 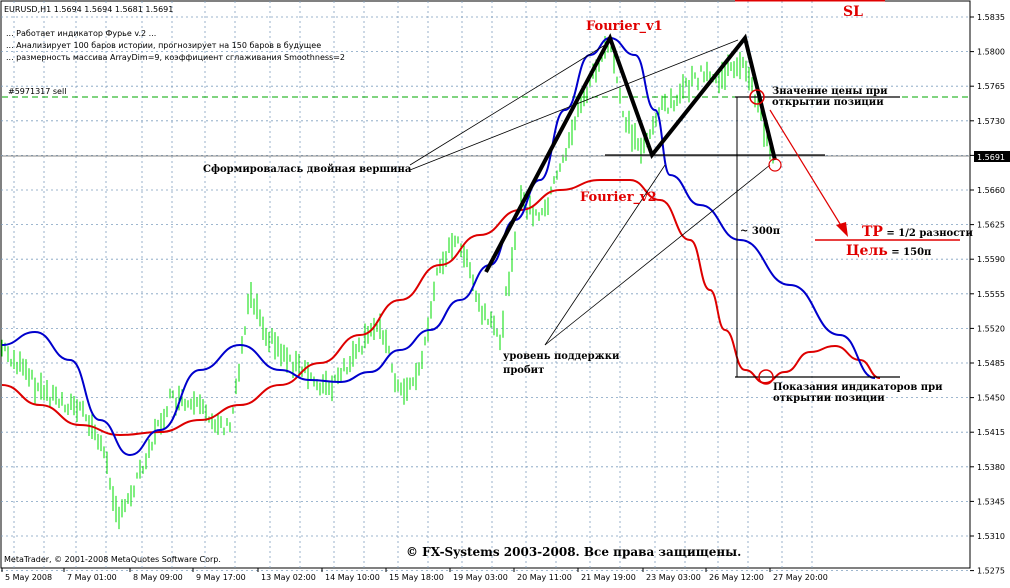 I want to click on price-tick-label: 1.5345, so click(x=991, y=501).